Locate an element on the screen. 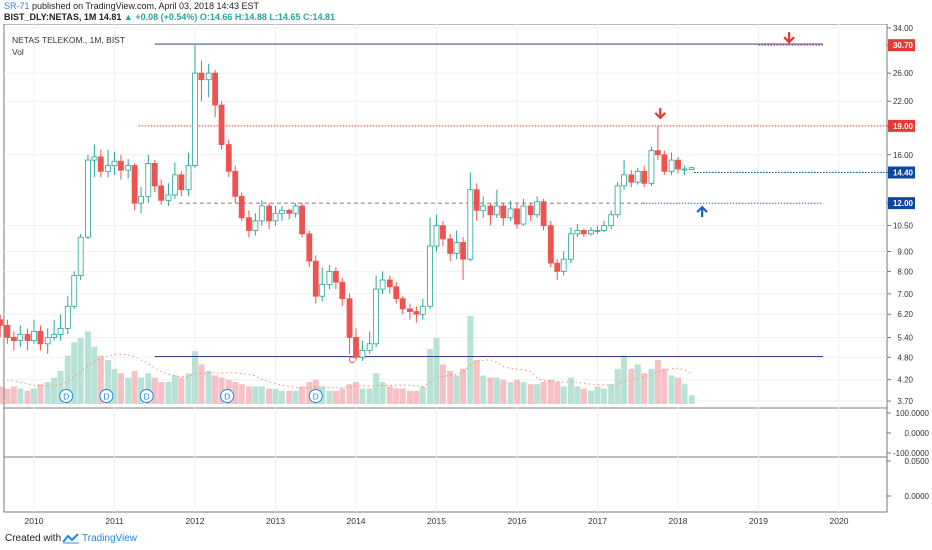  x-tick-label: 2017 is located at coordinates (597, 521).